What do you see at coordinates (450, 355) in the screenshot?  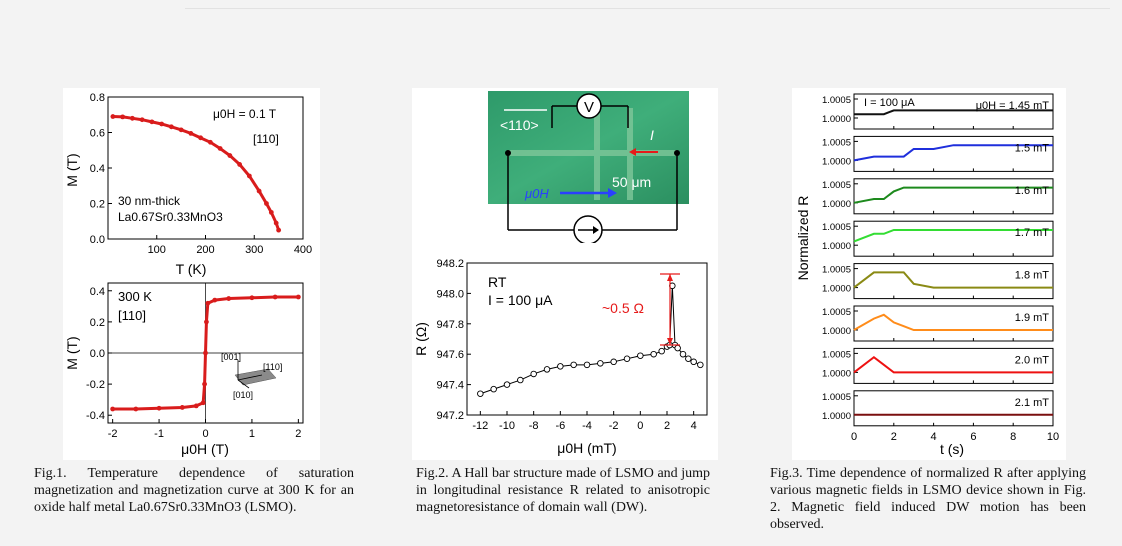 I see `fig2-ytick-label: 947.6` at bounding box center [450, 355].